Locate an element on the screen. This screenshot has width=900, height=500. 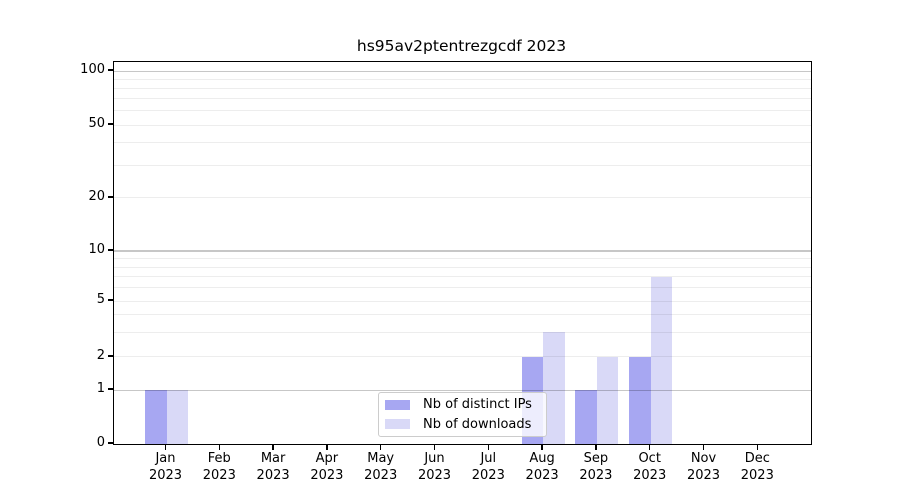
y-tick-label: 0 is located at coordinates (100, 442).